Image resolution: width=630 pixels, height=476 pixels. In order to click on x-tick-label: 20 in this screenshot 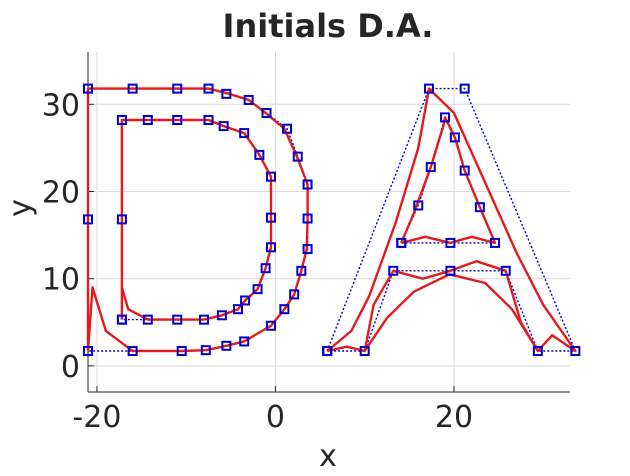, I will do `click(454, 417)`.